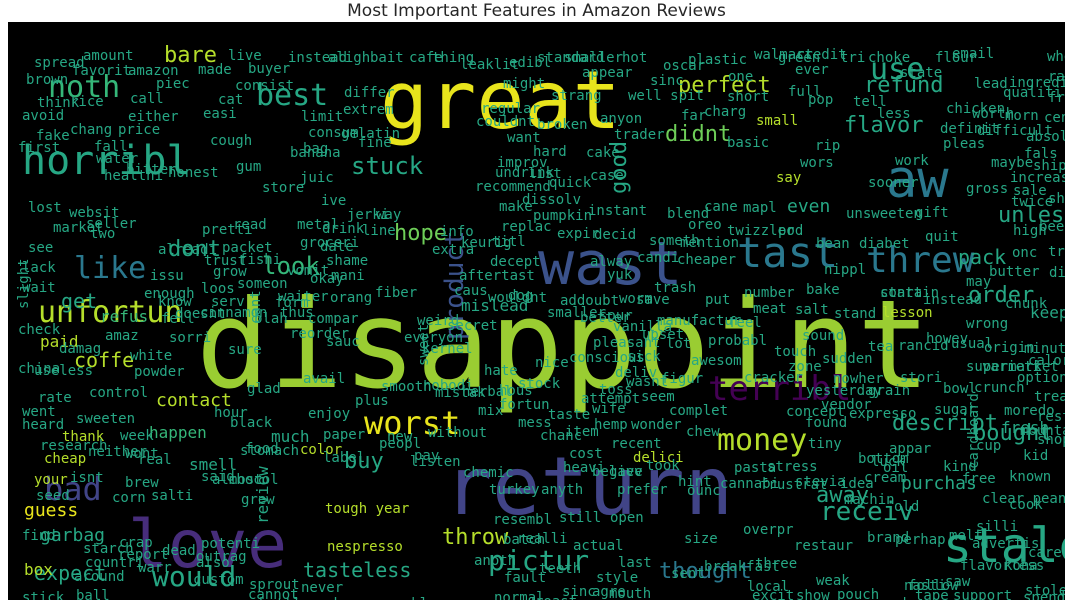 Image resolution: width=1073 pixels, height=610 pixels. I want to click on cloud-word: waiter, so click(303, 297).